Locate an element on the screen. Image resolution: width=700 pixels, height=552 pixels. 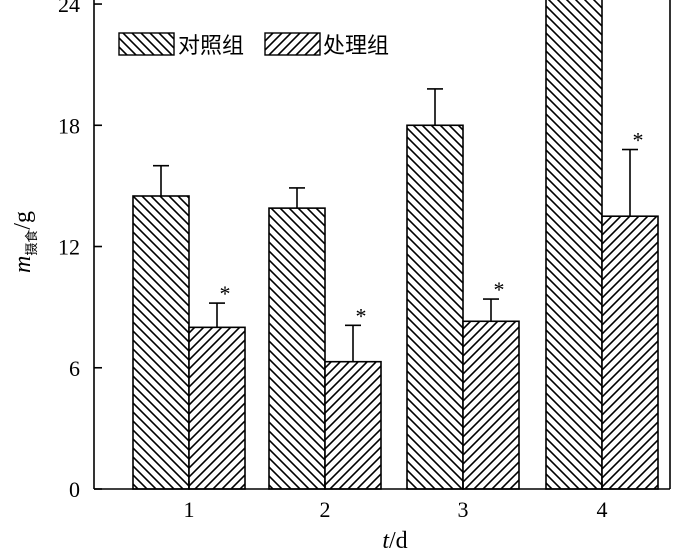
y-tick-label: 0 is located at coordinates (74, 489).